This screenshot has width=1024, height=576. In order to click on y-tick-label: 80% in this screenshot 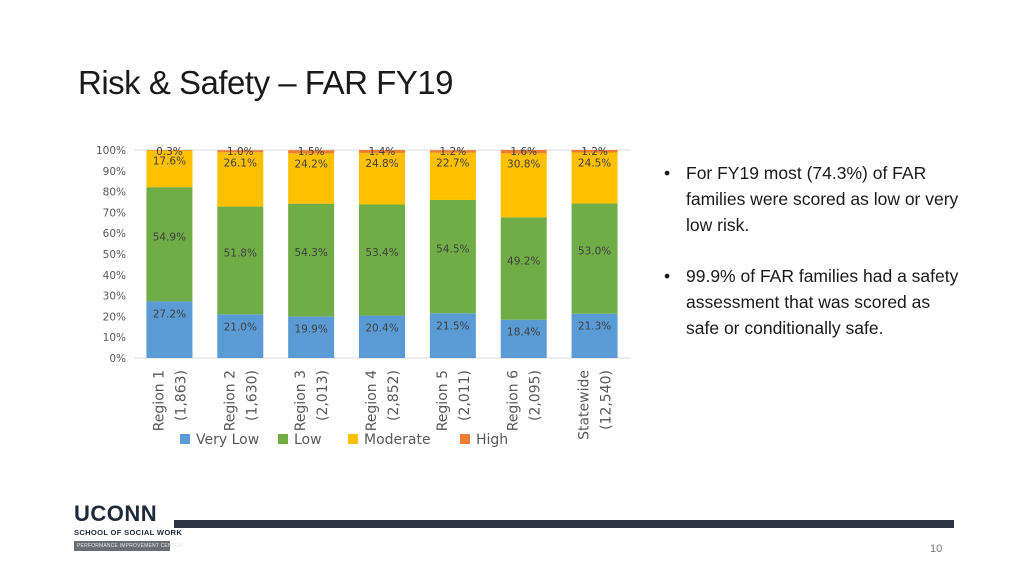, I will do `click(114, 193)`.